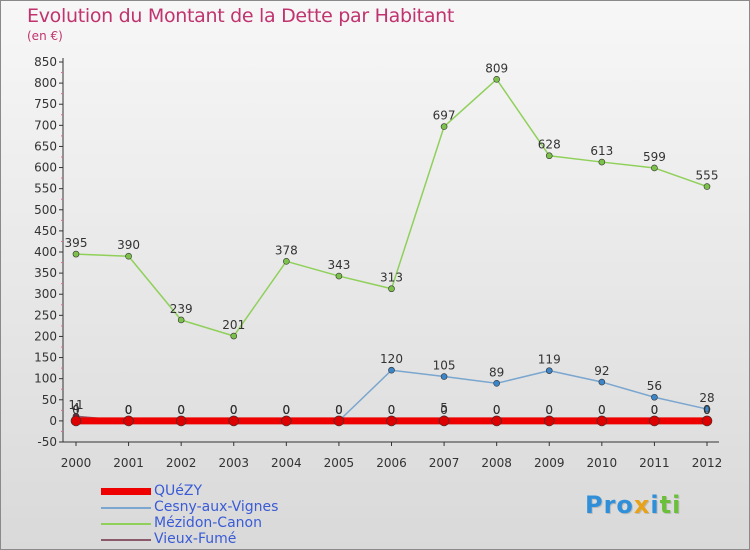  Describe the element at coordinates (654, 463) in the screenshot. I see `x-tick-label: 2011` at that location.